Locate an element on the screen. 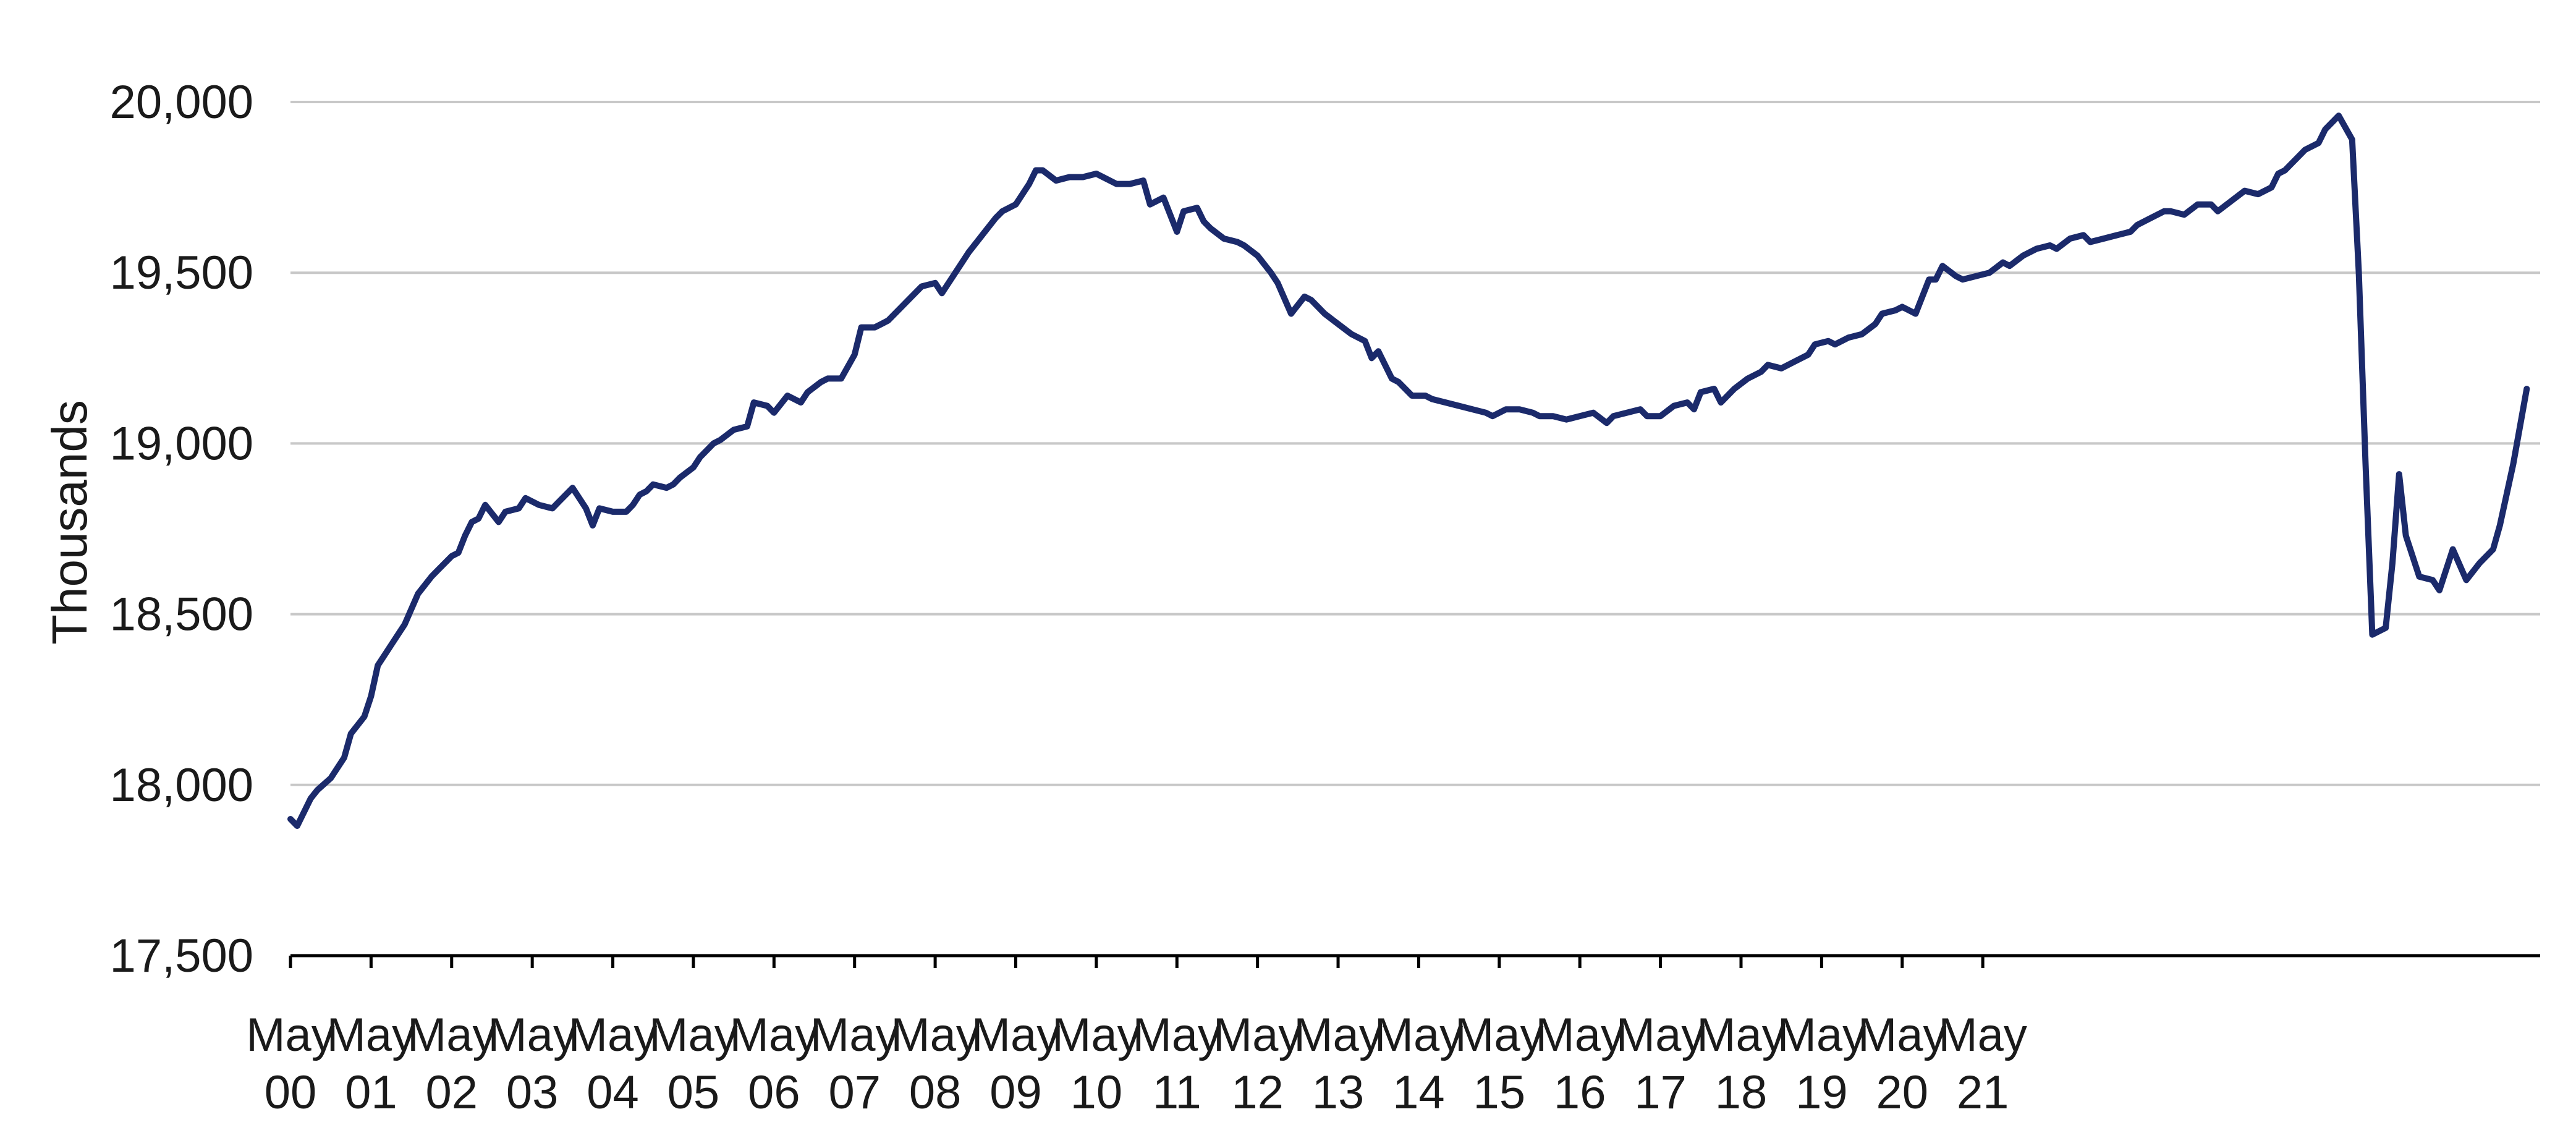 The image size is (2576, 1138). x-tick-label-year: 04 is located at coordinates (613, 1092).